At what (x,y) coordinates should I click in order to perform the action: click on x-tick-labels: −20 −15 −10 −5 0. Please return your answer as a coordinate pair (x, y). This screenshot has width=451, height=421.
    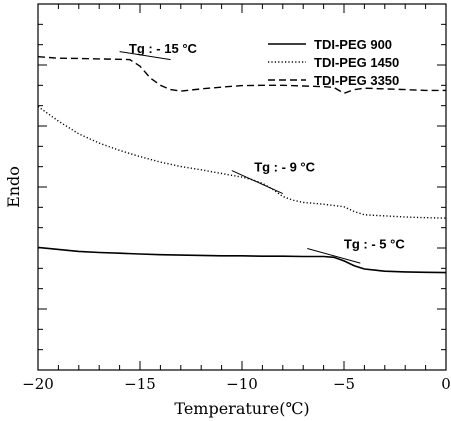
    Looking at the image, I should click on (236, 384).